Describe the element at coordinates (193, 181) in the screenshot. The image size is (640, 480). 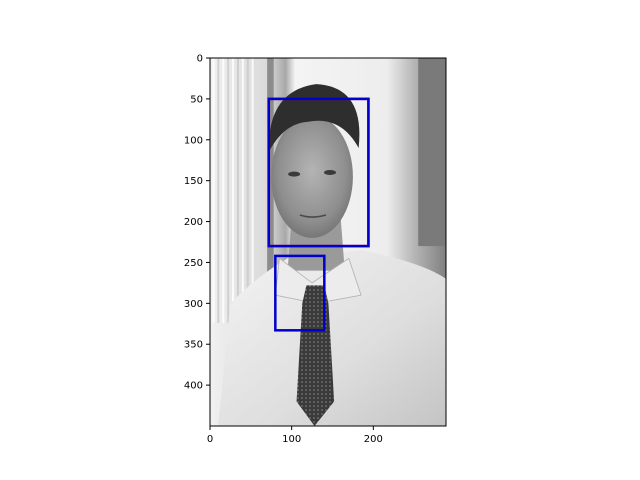
I see `y-tick-label: 150` at that location.